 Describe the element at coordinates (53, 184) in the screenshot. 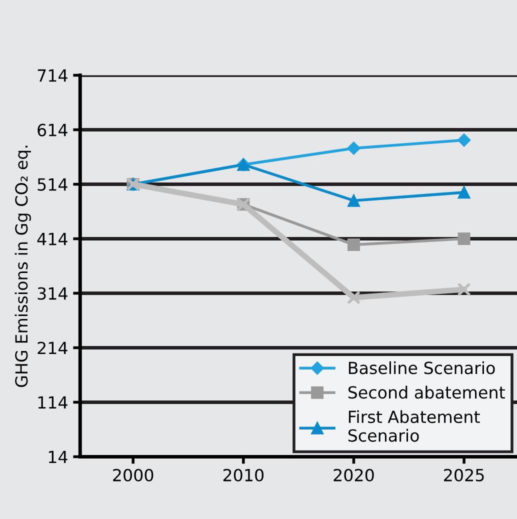

I see `y-tick-label: 514` at that location.